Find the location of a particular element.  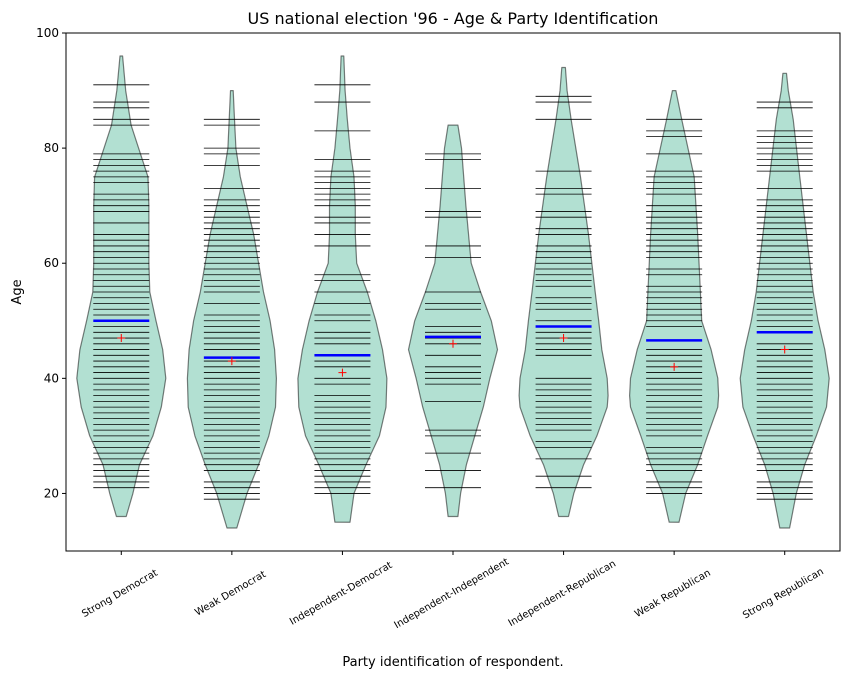

y-tick-label: 60 is located at coordinates (51, 263).